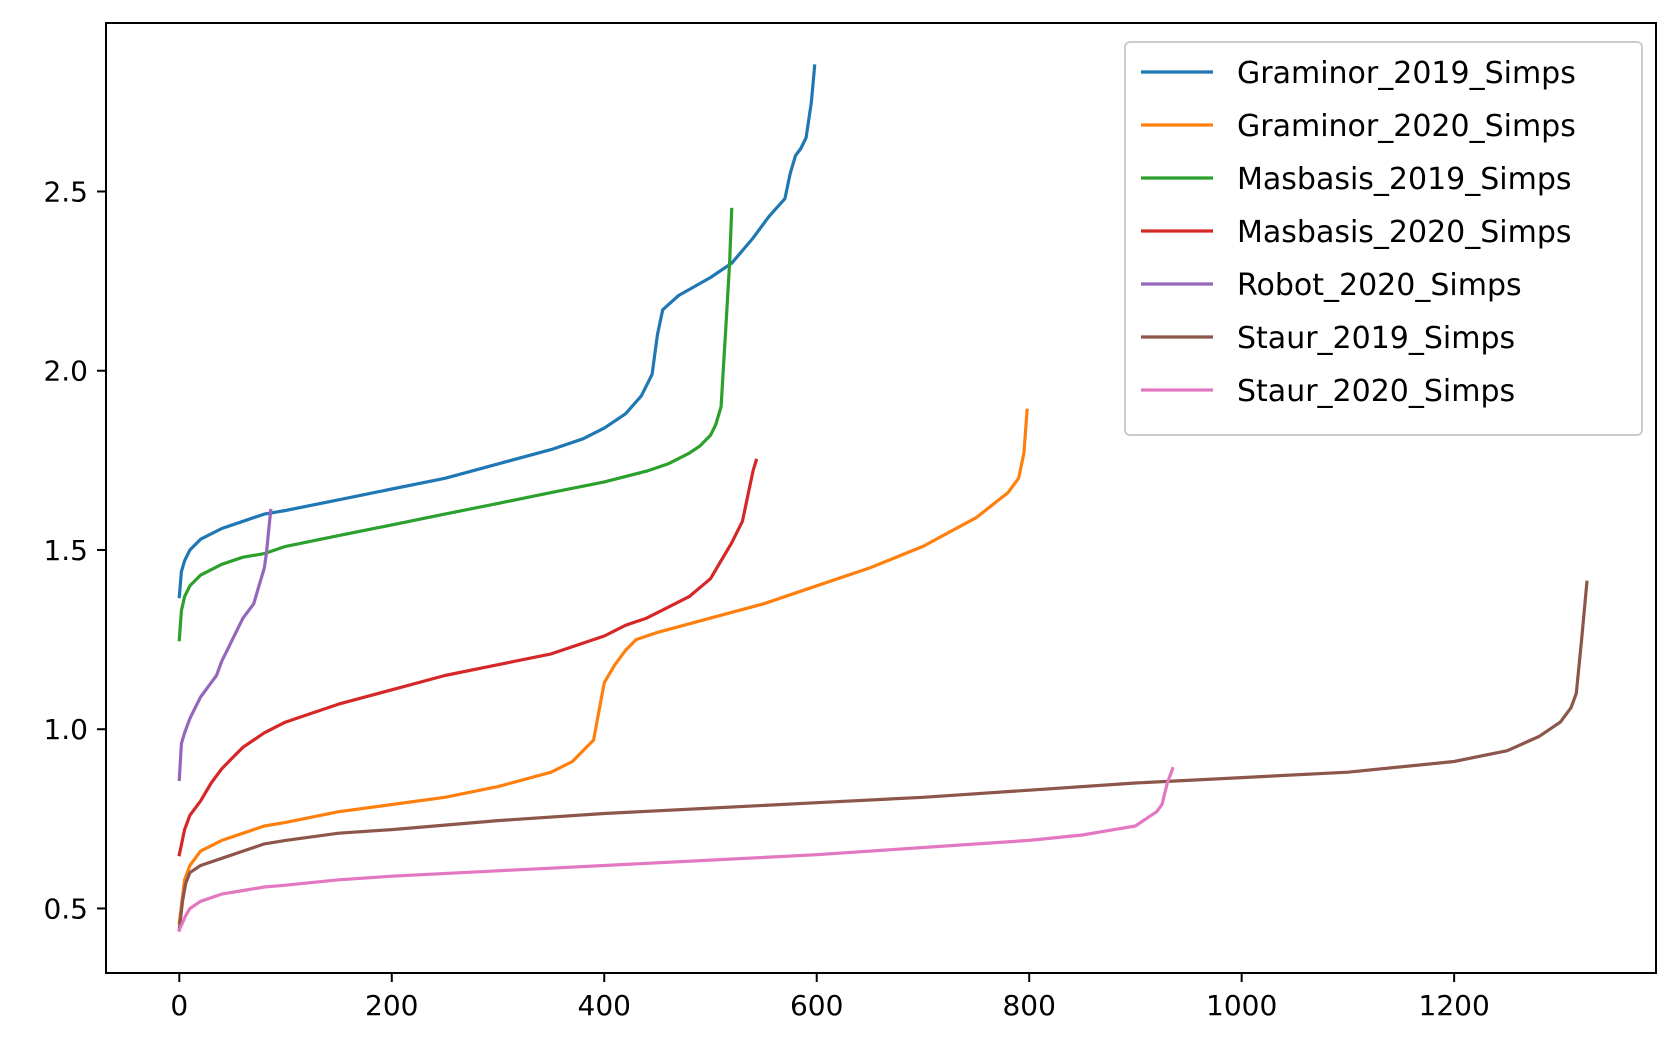 This screenshot has height=1052, width=1679. What do you see at coordinates (1406, 126) in the screenshot?
I see `legend-label: Graminor_2020_Simps` at bounding box center [1406, 126].